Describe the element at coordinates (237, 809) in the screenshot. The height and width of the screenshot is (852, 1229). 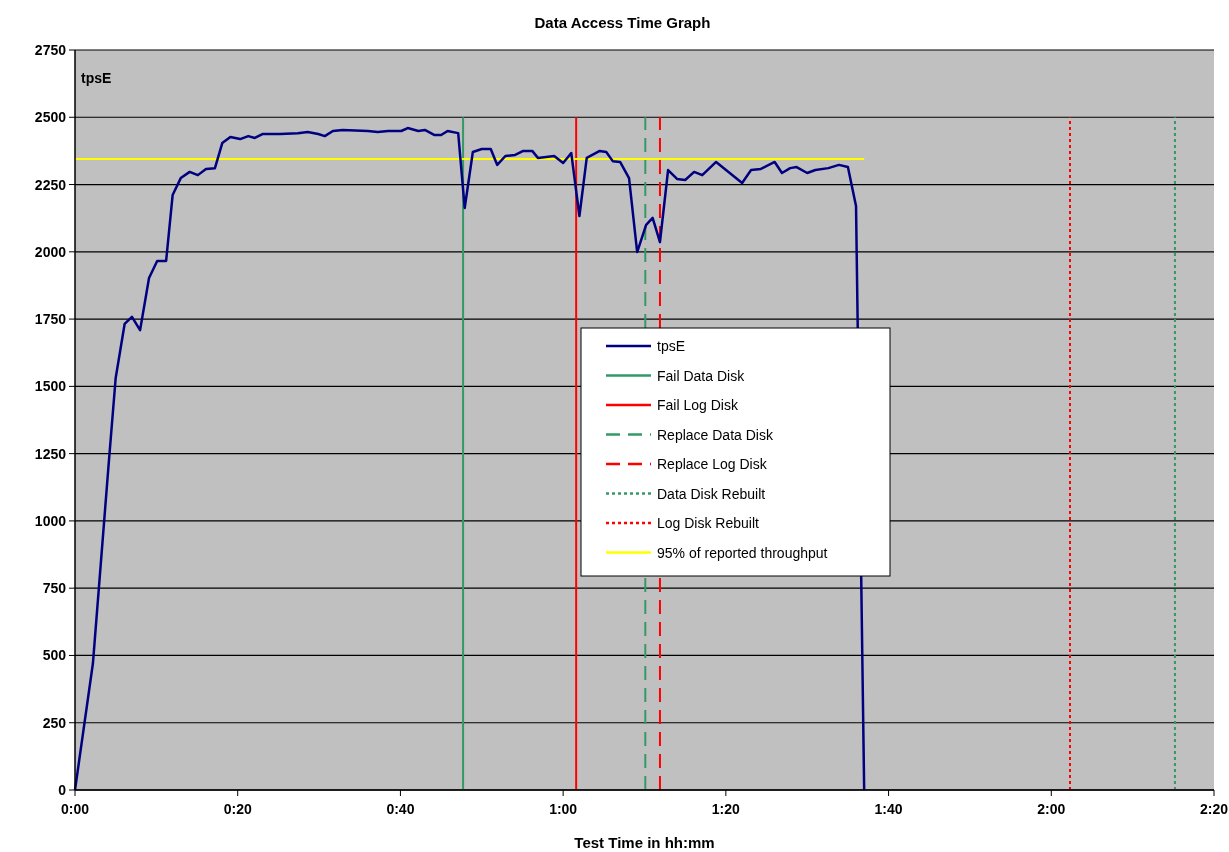
I see `x-tick-label: 0:20` at that location.